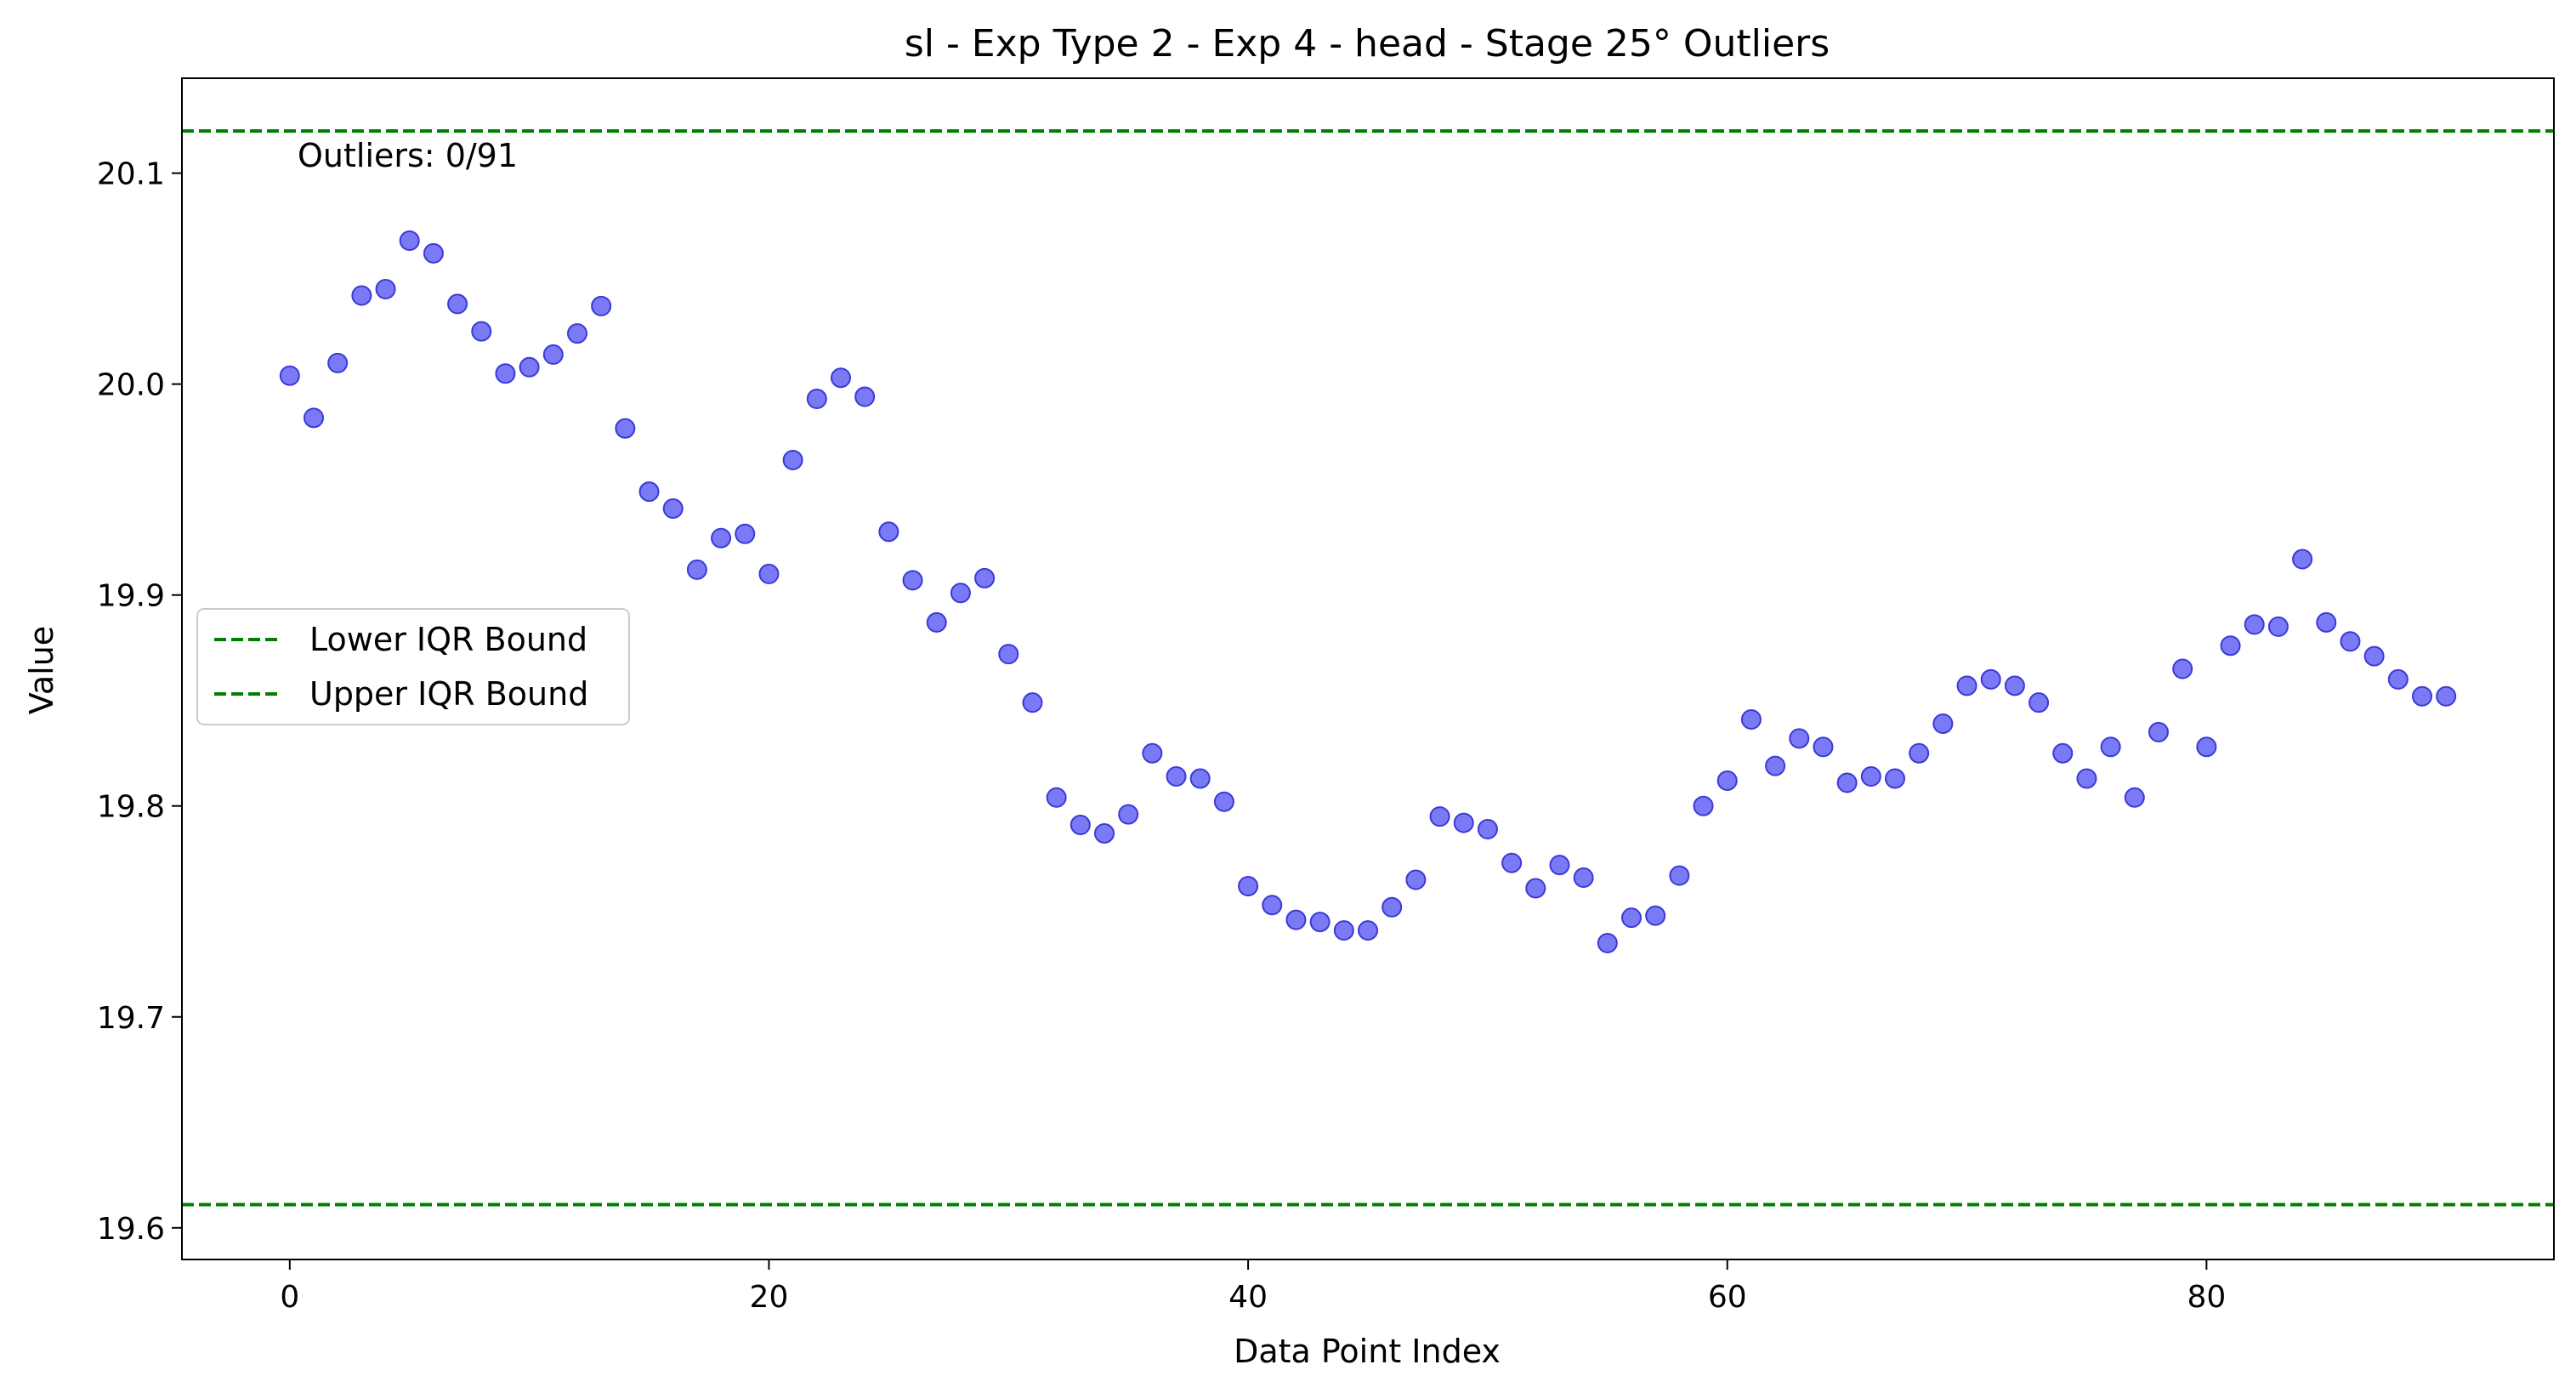 The height and width of the screenshot is (1393, 2576). What do you see at coordinates (1248, 1297) in the screenshot?
I see `x-tick-label: 40` at bounding box center [1248, 1297].